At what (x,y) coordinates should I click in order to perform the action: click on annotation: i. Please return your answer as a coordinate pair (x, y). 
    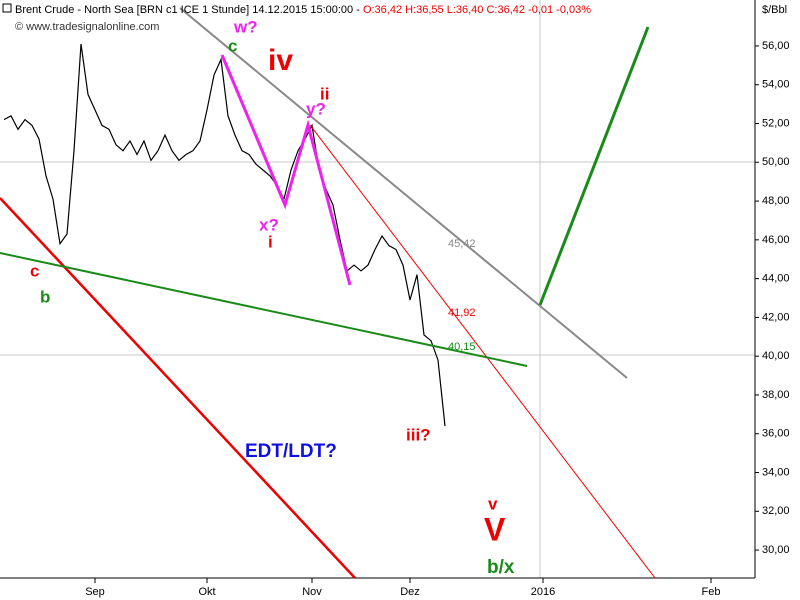
    Looking at the image, I should click on (270, 241).